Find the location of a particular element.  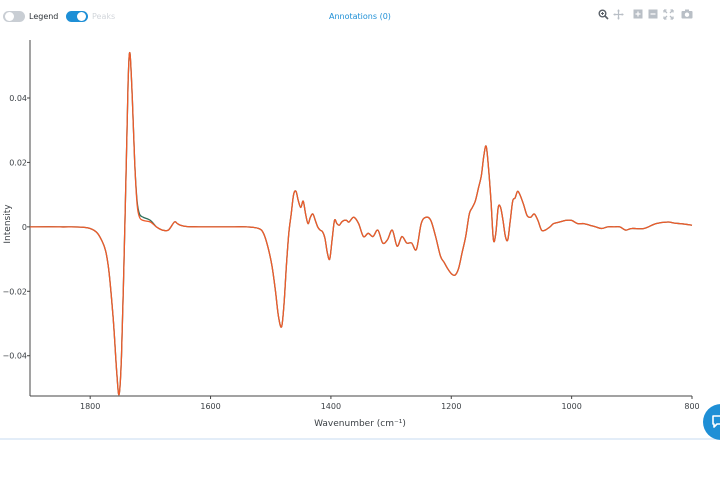

y-axis-title: Intensity is located at coordinates (8, 224).